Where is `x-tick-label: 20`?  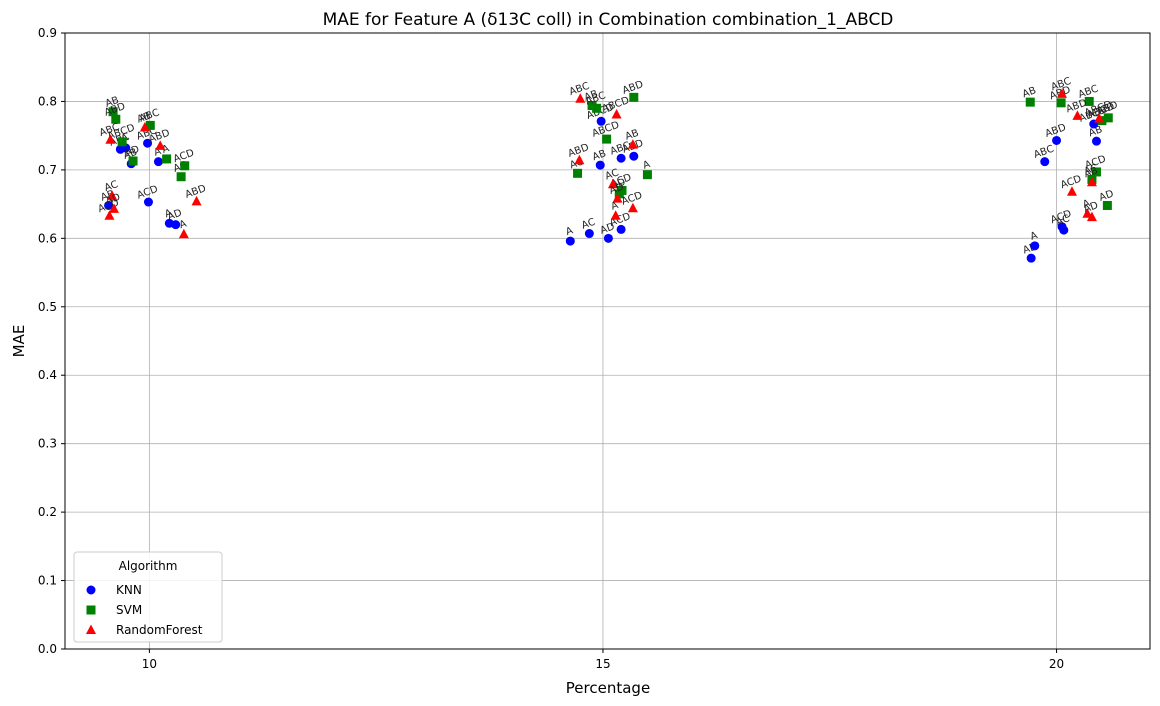 x-tick-label: 20 is located at coordinates (1056, 664).